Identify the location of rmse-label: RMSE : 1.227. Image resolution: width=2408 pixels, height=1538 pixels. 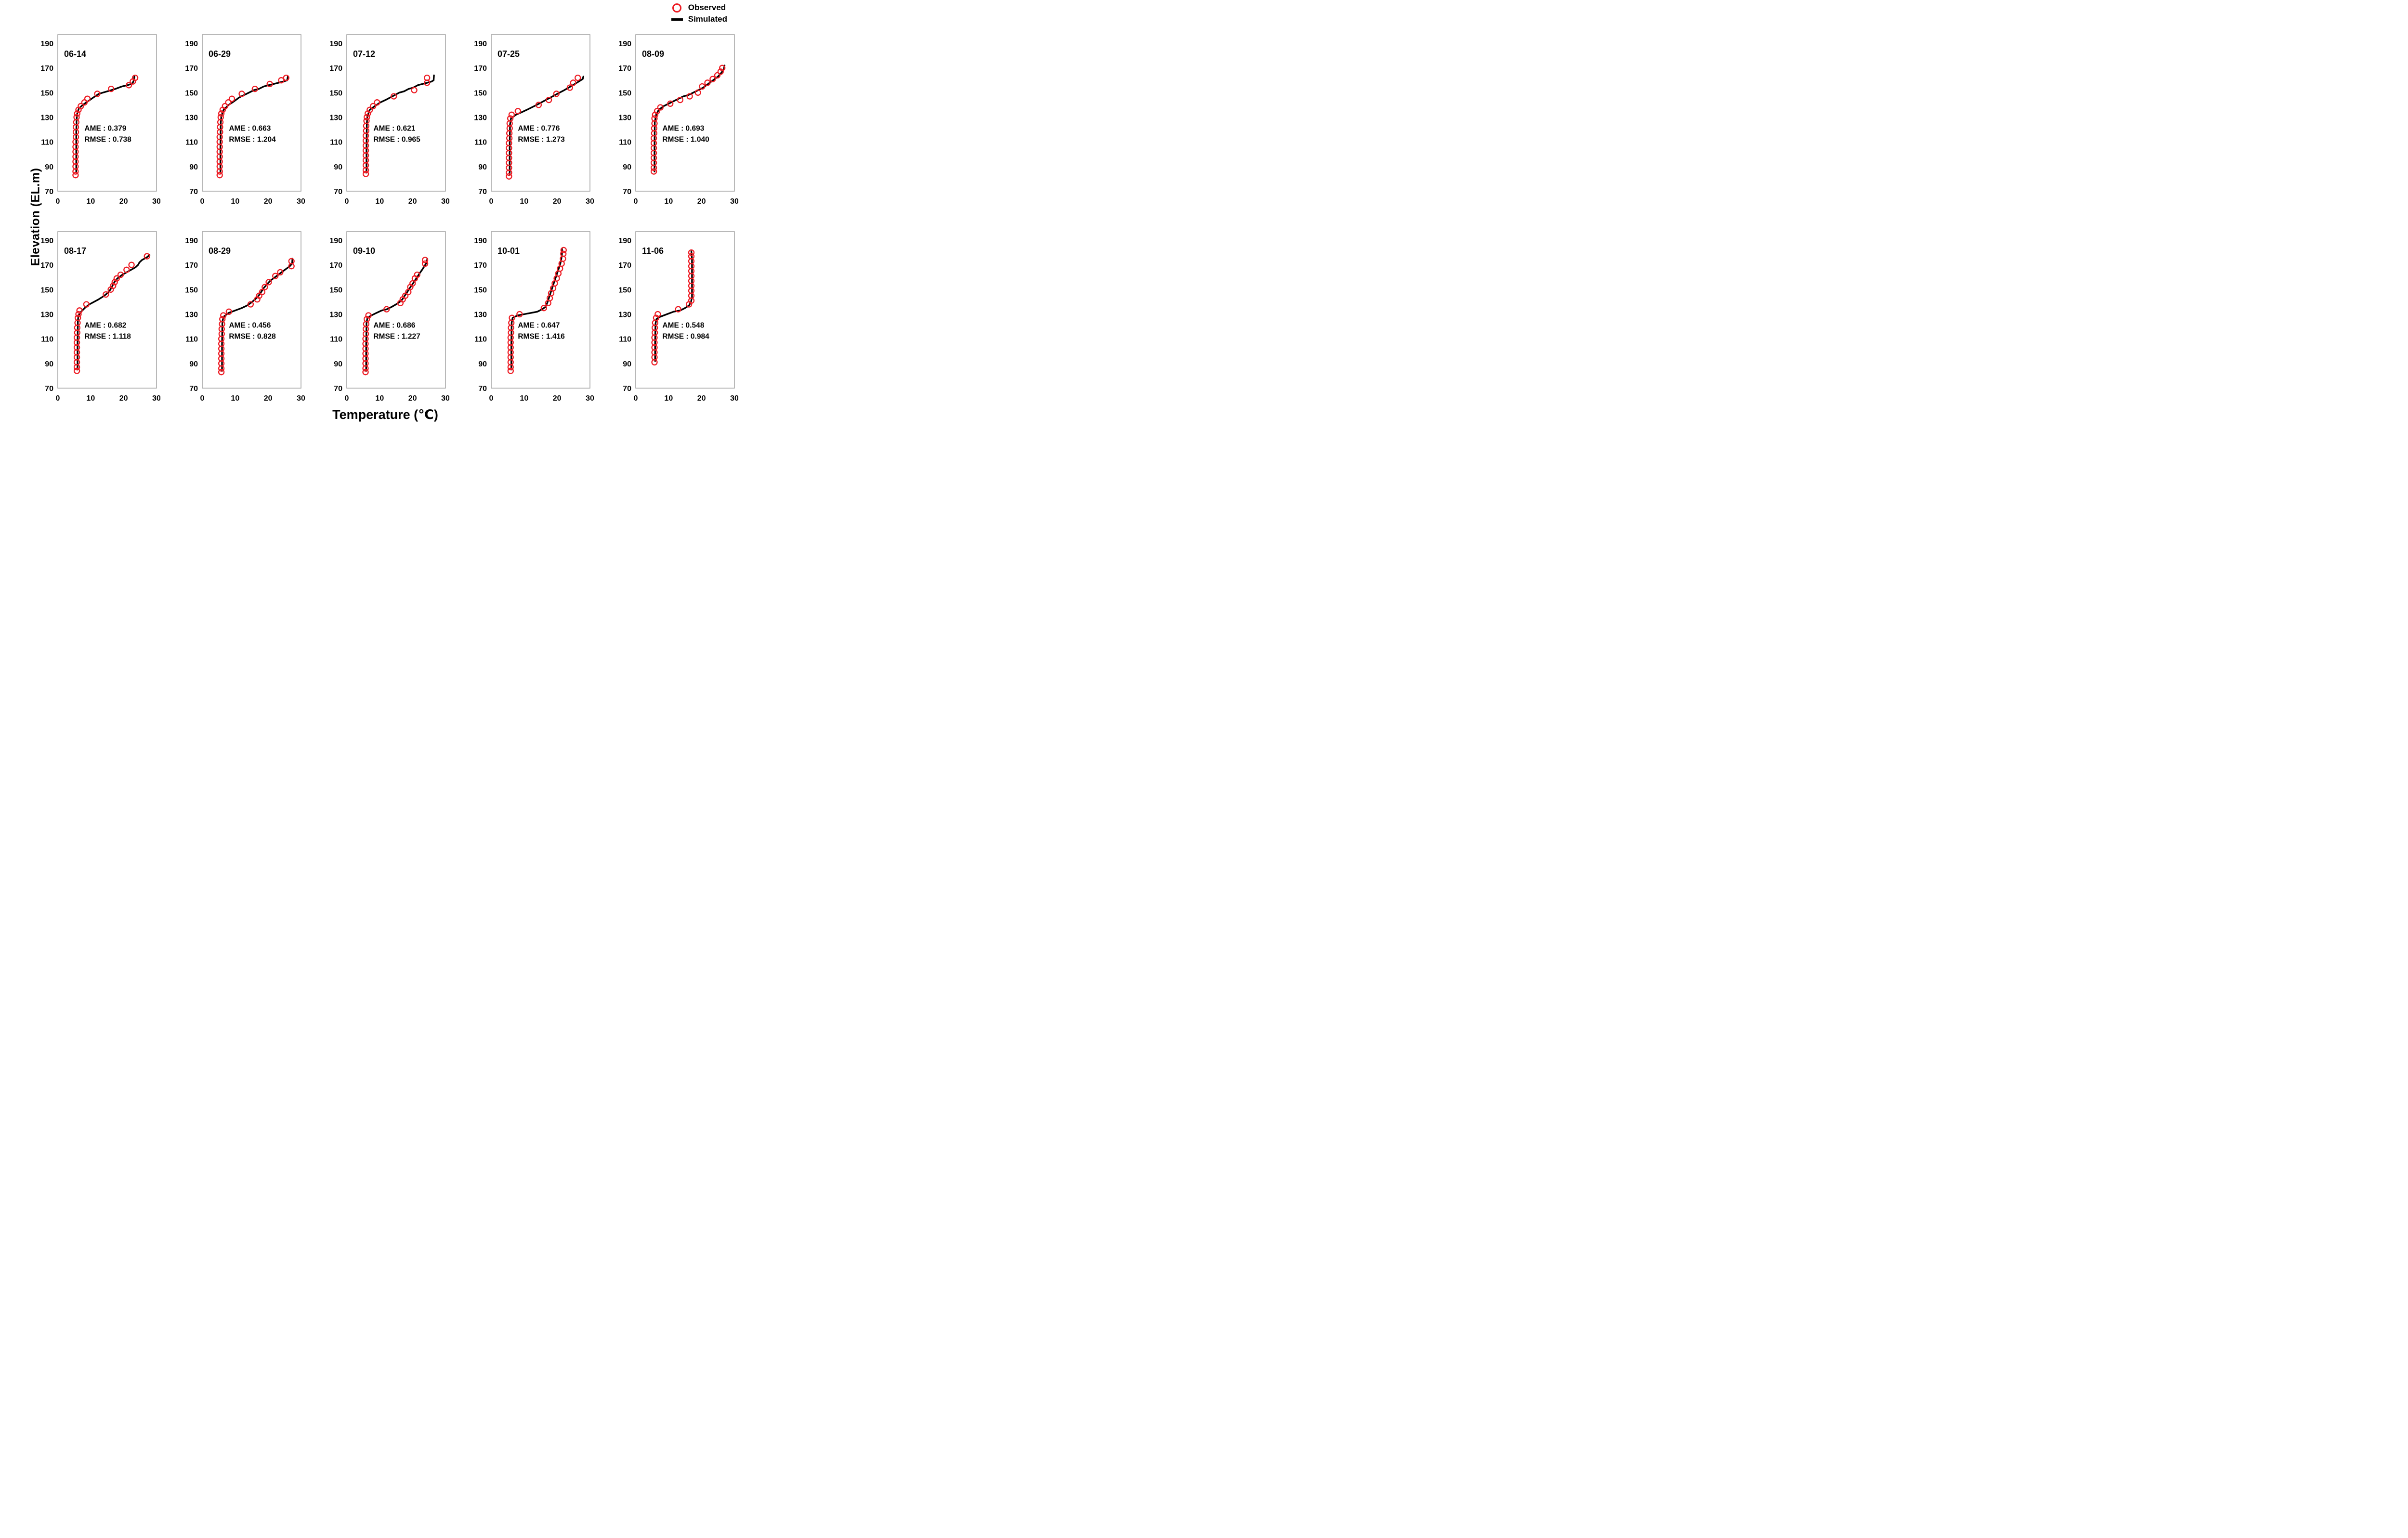
(396, 337).